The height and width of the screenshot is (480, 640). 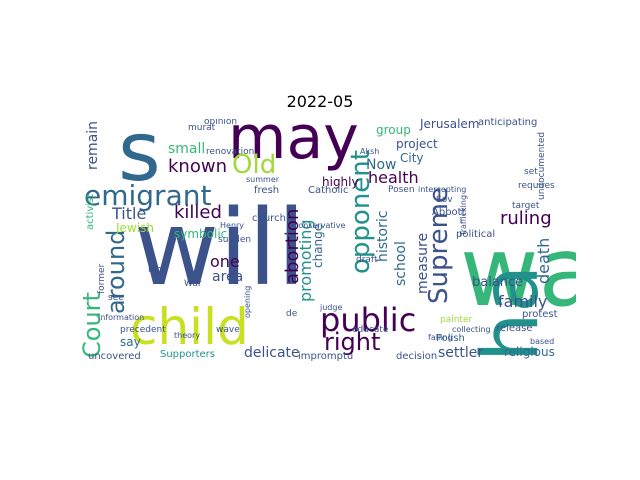 I want to click on word: say, so click(x=130, y=342).